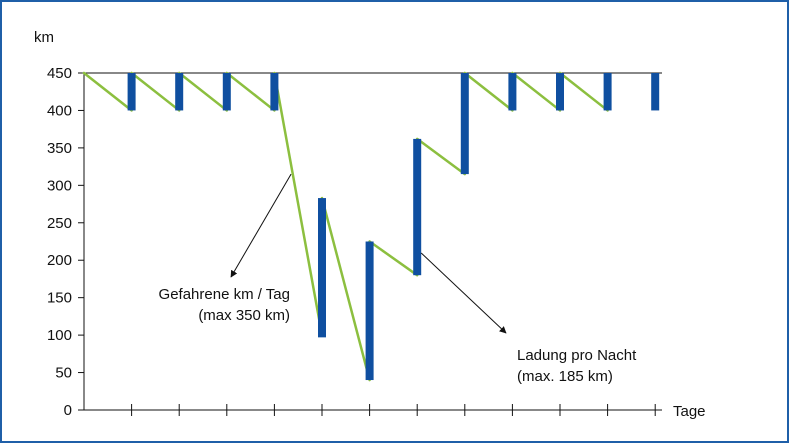 The width and height of the screenshot is (789, 443). I want to click on annotation-arrow-driven, so click(261, 225).